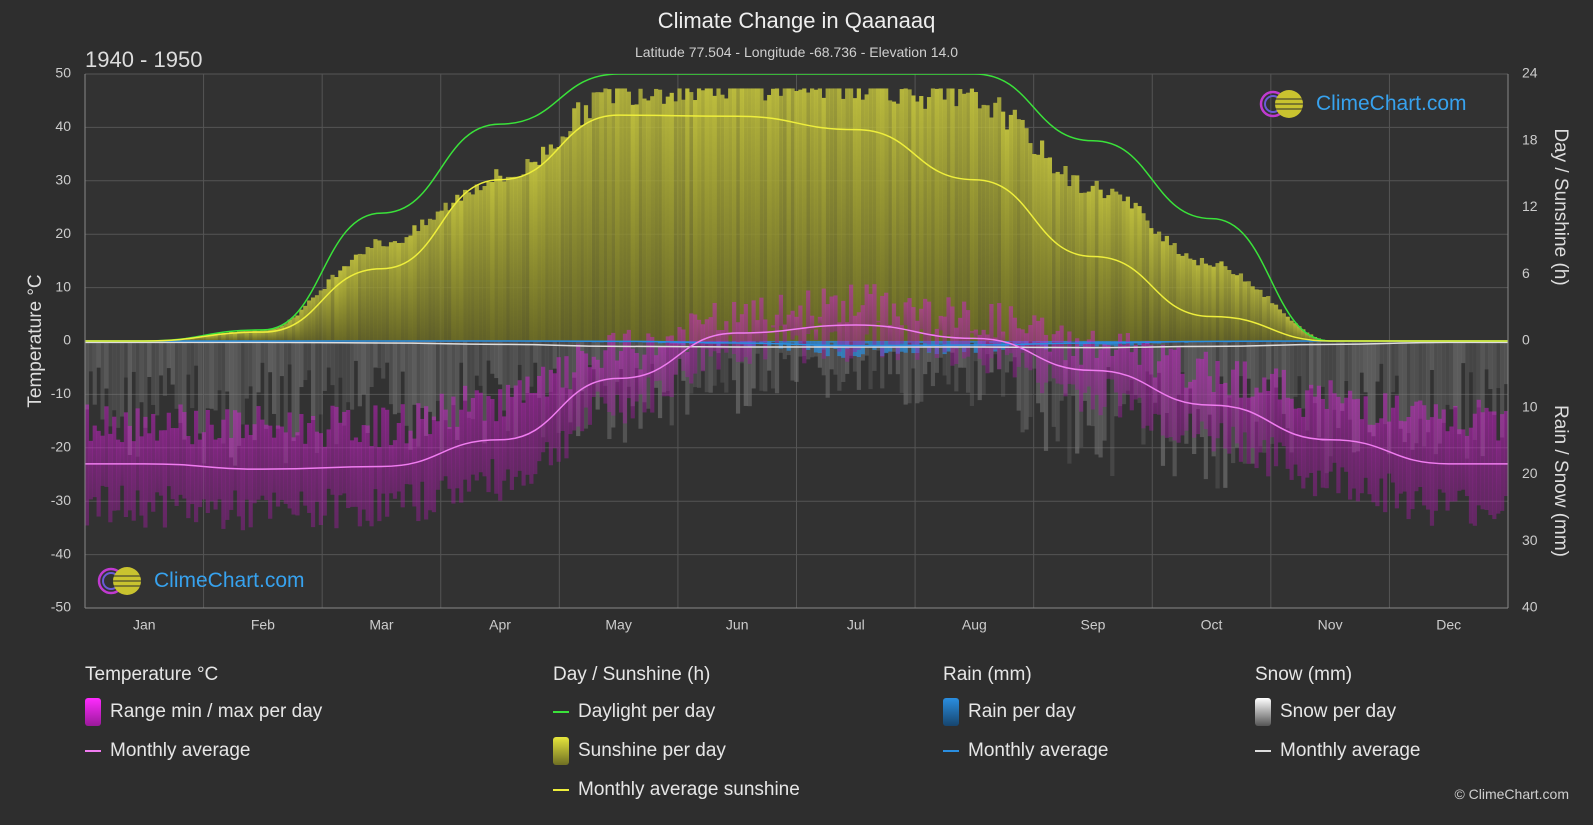 Image resolution: width=1593 pixels, height=825 pixels. Describe the element at coordinates (796, 343) in the screenshot. I see `rain-bar` at that location.